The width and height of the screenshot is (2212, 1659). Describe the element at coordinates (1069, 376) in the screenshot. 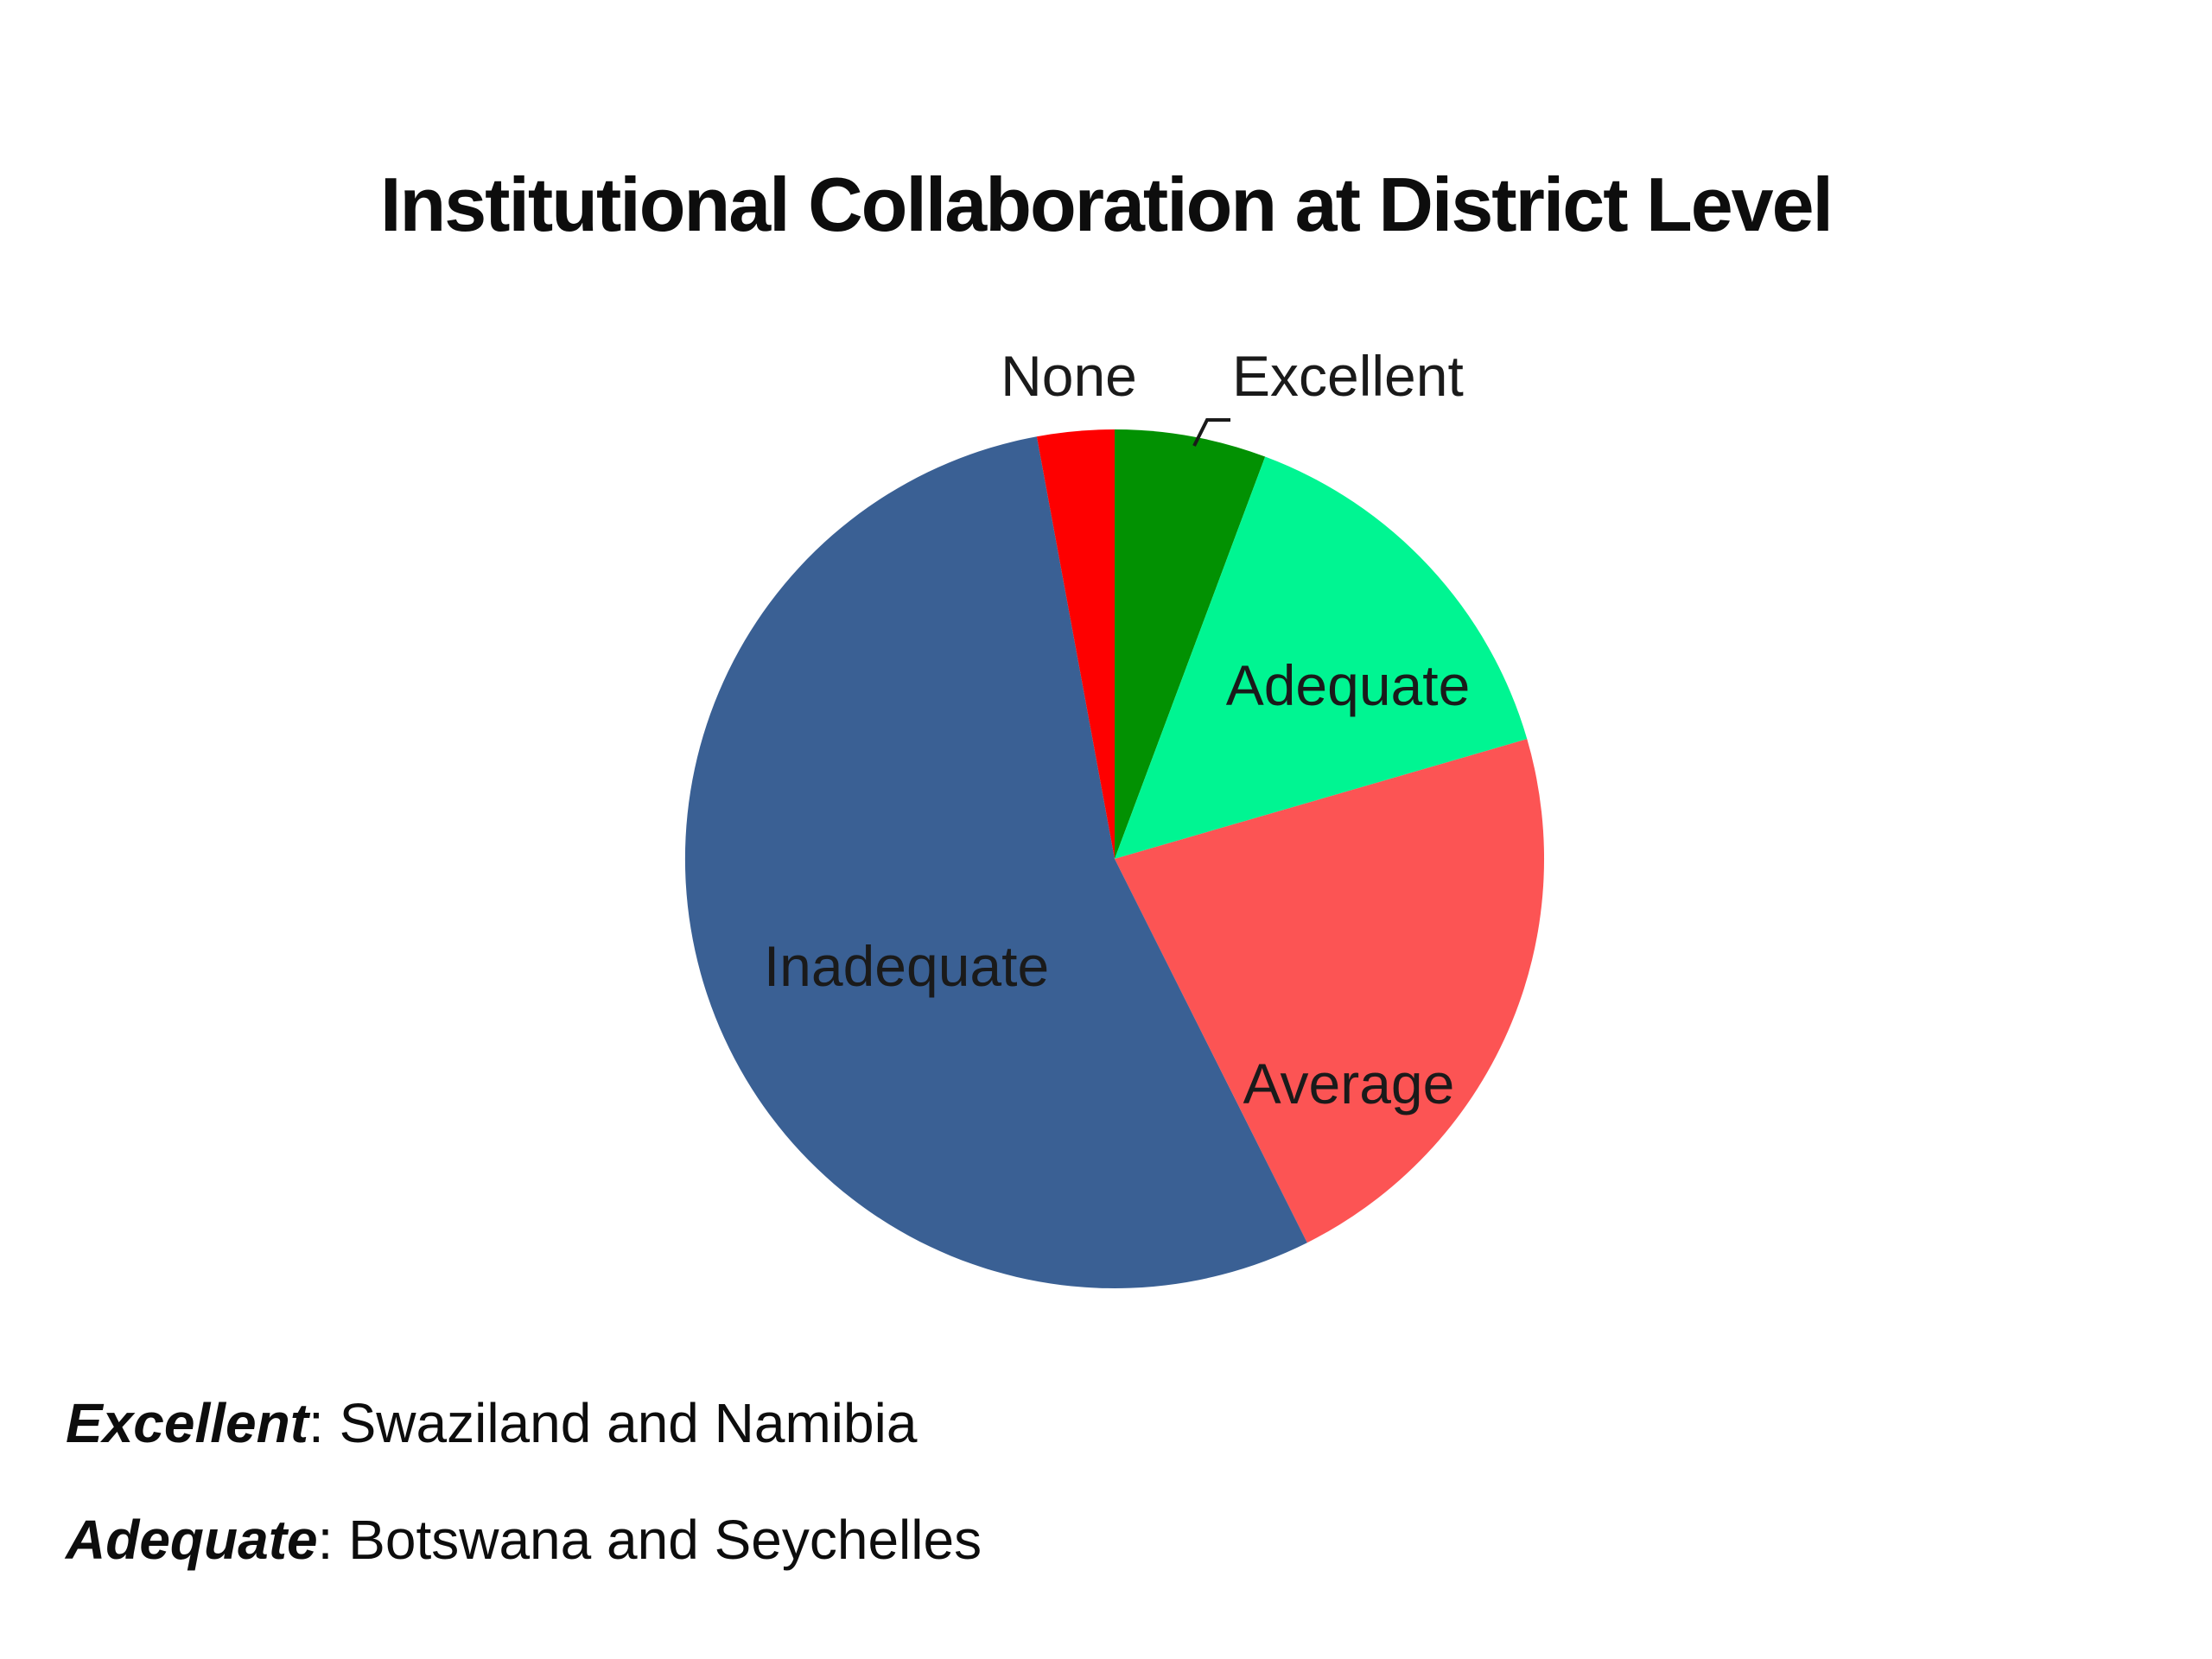

I see `slice-label-none: None` at that location.